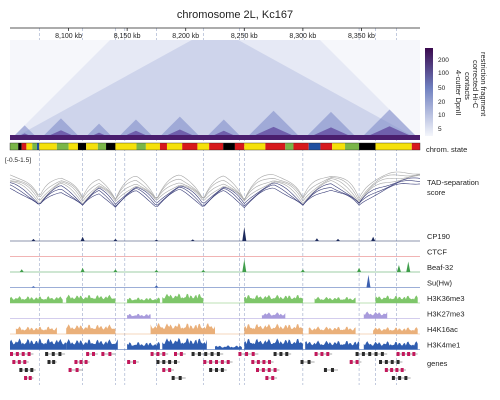 This screenshot has width=500, height=400. Describe the element at coordinates (446, 149) in the screenshot. I see `chrom-state-label: chrom. state` at that location.